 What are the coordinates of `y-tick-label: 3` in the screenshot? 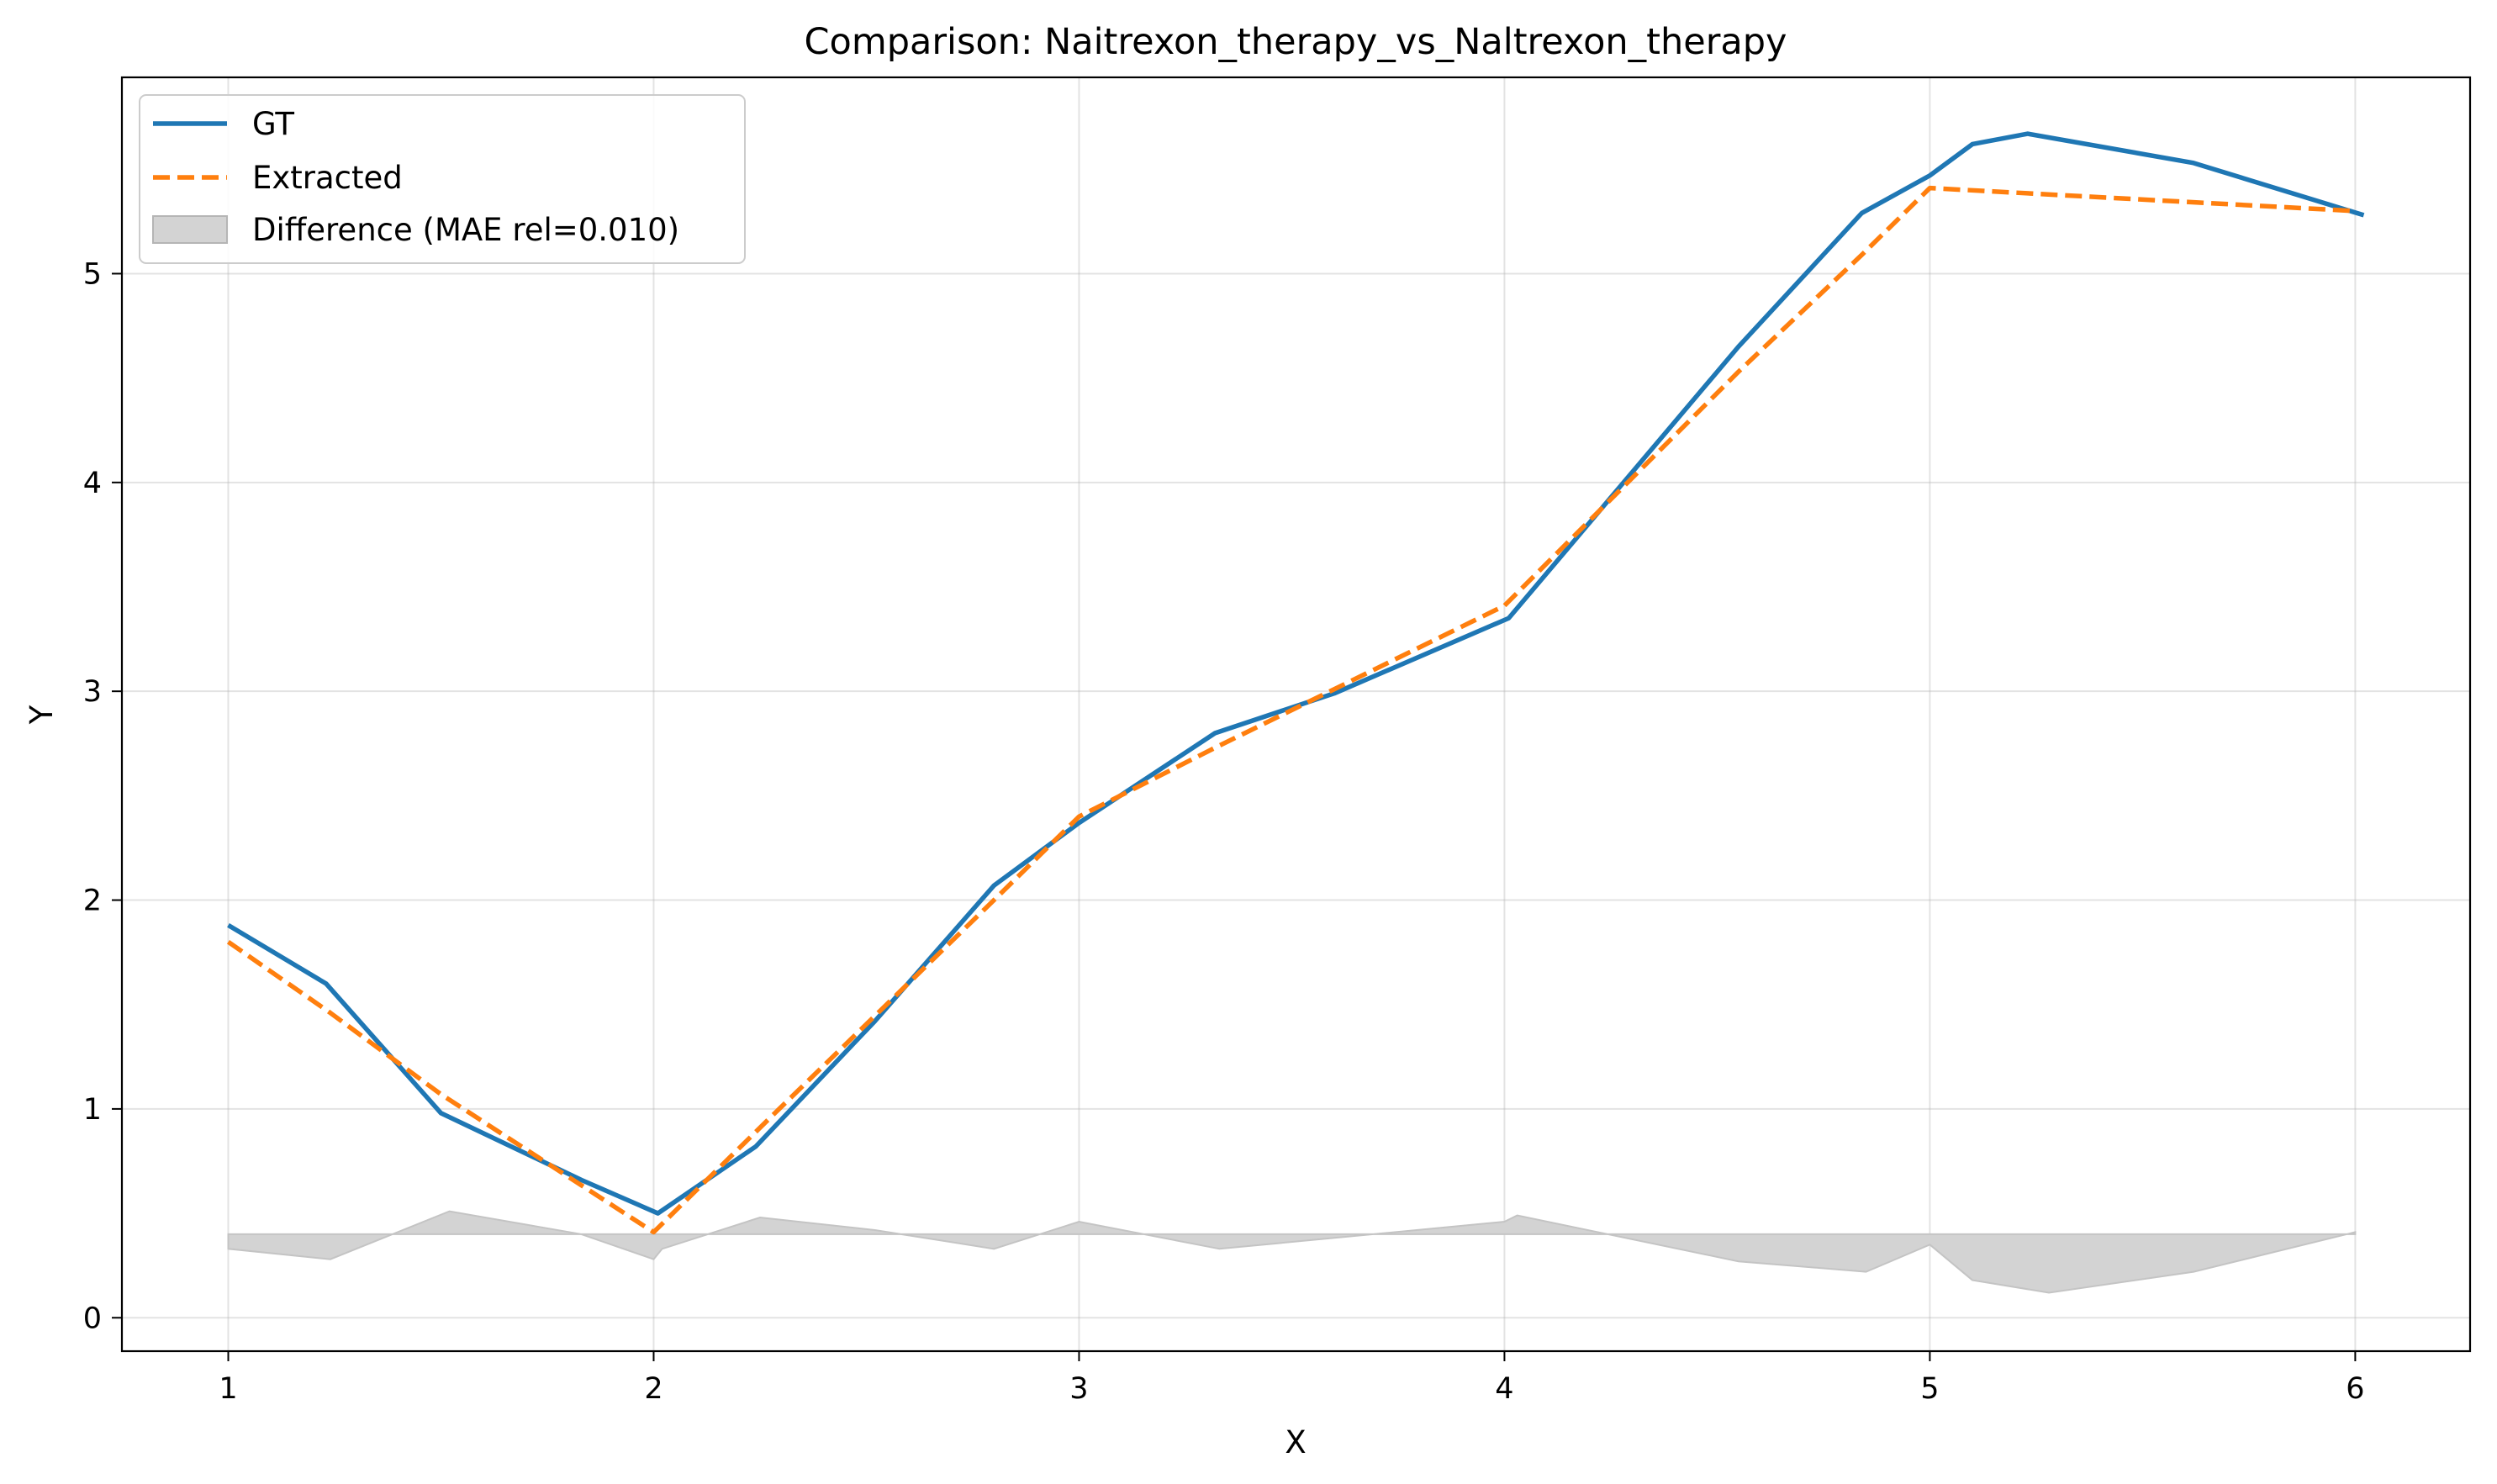 It's located at (92, 692).